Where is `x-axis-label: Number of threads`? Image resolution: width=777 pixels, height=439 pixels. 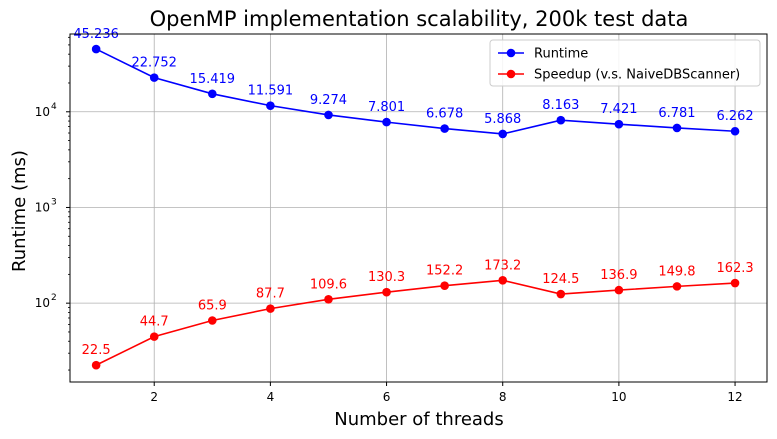
x-axis-label: Number of threads is located at coordinates (418, 419).